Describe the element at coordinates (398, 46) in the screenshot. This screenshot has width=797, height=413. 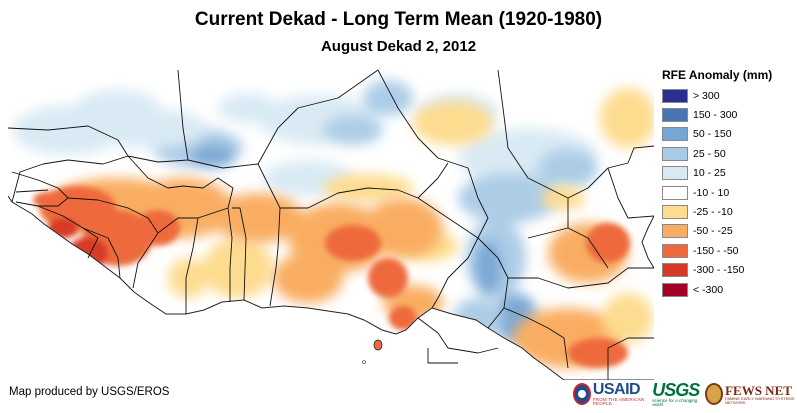
I see `map-subtitle: August Dekad 2, 2012` at that location.